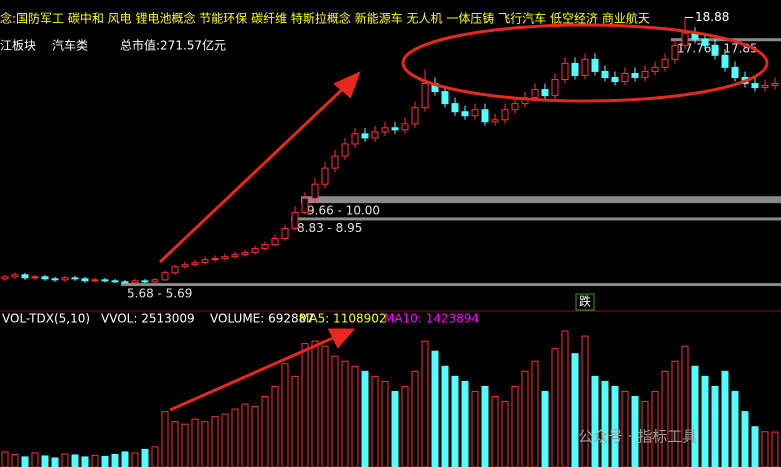 Image resolution: width=781 pixels, height=467 pixels. I want to click on volume-legend: MA10: 1423894, so click(431, 319).